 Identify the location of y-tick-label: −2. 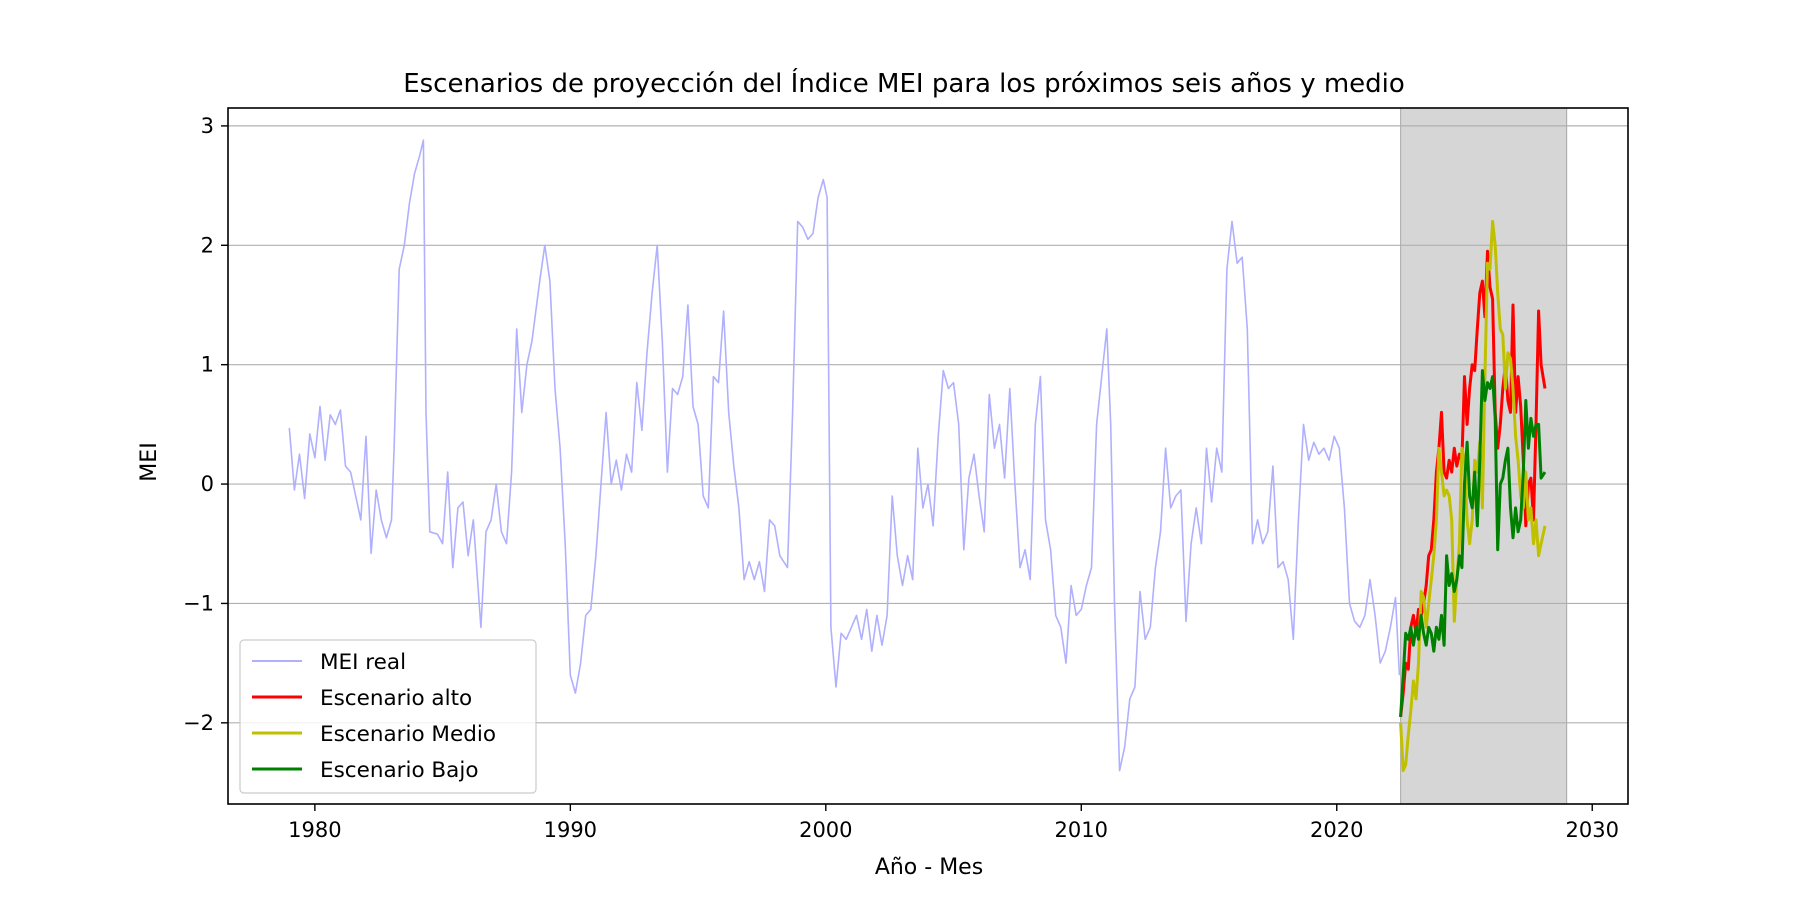
(198, 723).